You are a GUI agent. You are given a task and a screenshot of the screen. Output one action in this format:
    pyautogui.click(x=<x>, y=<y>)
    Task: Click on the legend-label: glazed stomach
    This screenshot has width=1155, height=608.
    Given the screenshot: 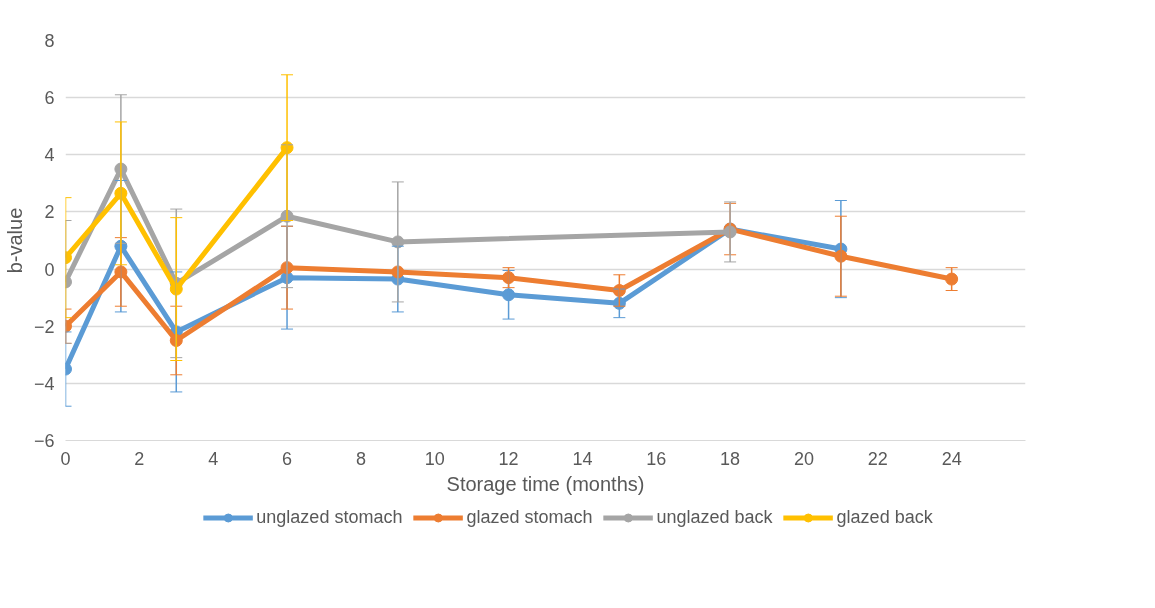 What is the action you would take?
    pyautogui.click(x=529, y=517)
    